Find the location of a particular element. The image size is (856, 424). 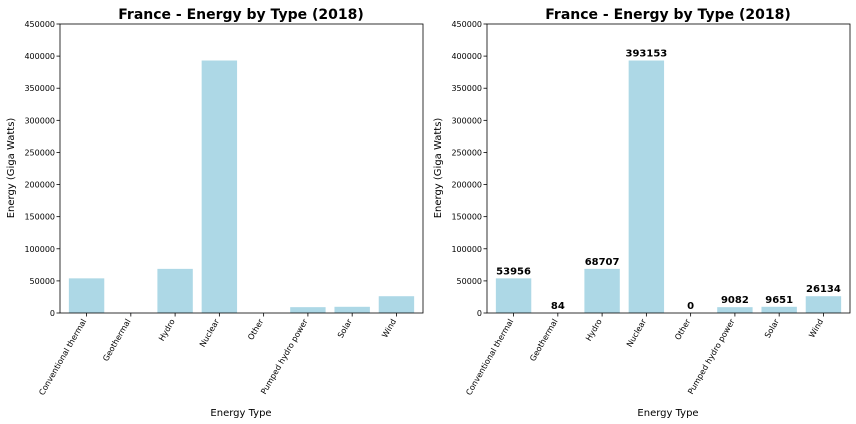

data-label: 53956 is located at coordinates (513, 271).